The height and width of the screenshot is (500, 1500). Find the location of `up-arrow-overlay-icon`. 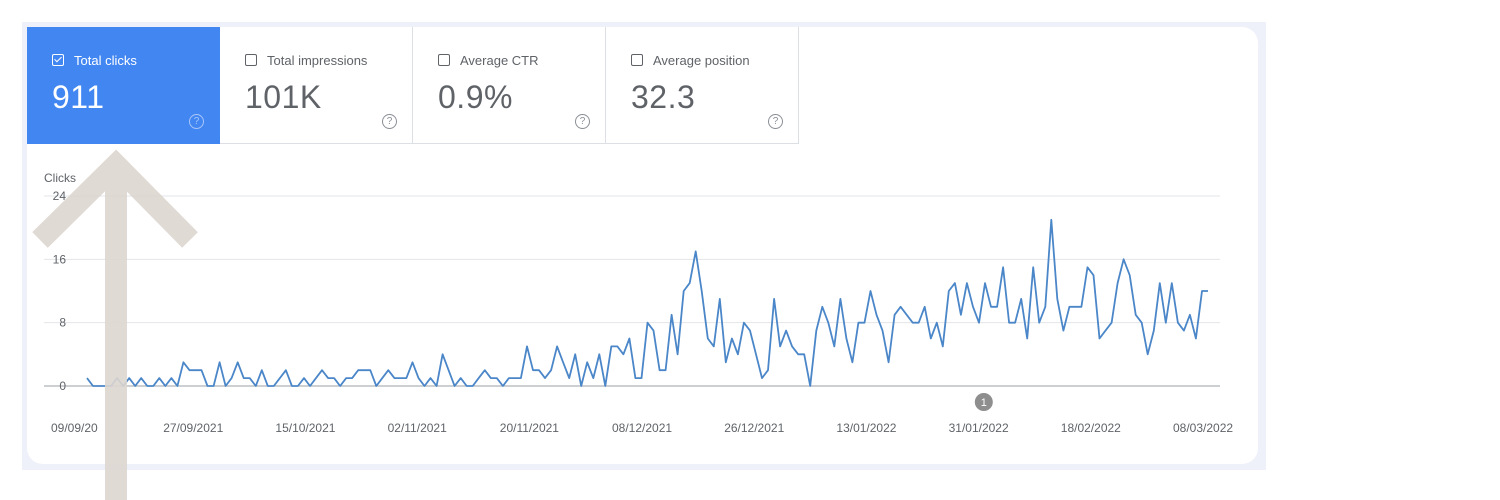

up-arrow-overlay-icon is located at coordinates (115, 324).